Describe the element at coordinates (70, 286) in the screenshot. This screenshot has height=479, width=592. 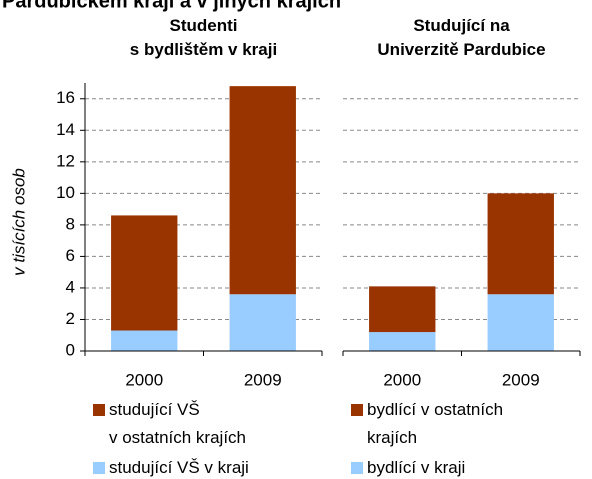
I see `y-tick-label: 4` at that location.